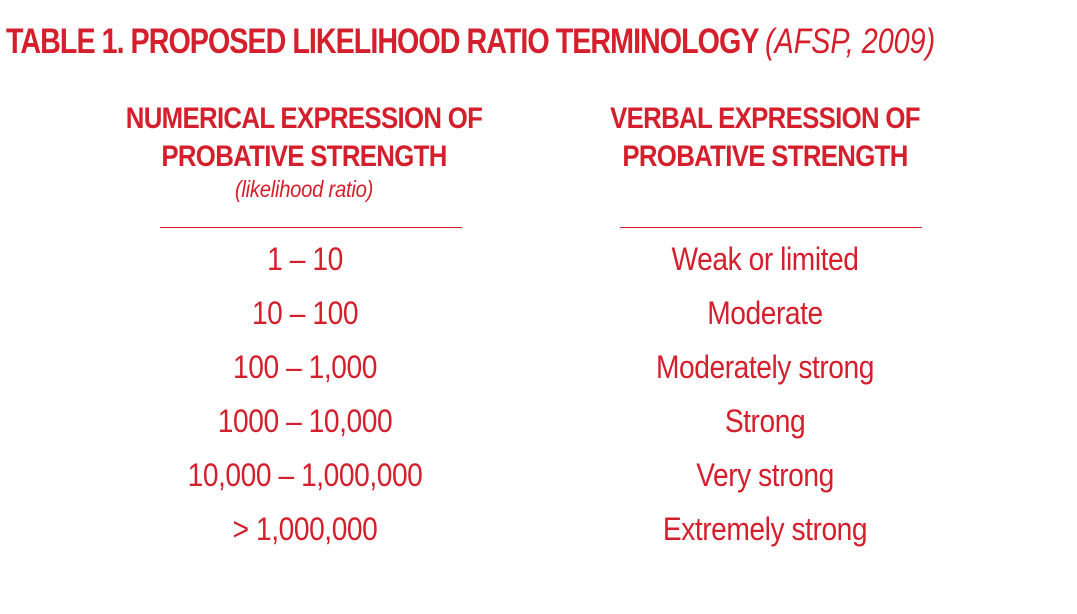 The height and width of the screenshot is (614, 1077). I want to click on verbal-header-line2: PROBATIVE STRENGTH, so click(765, 156).